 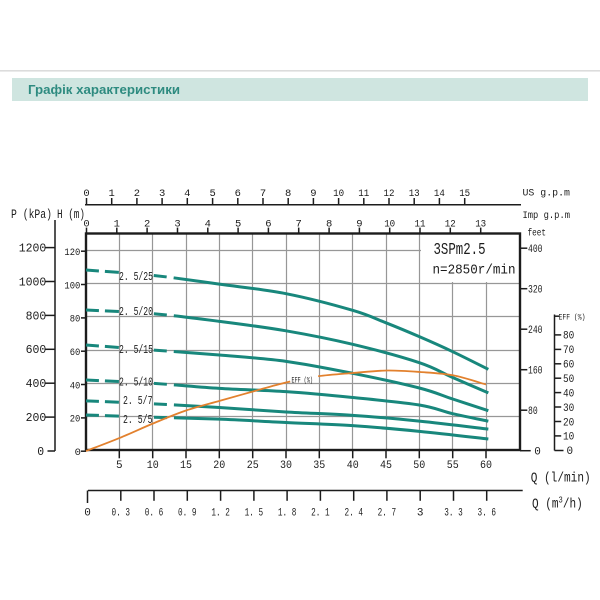 What do you see at coordinates (535, 372) in the screenshot?
I see `svg-text: 160` at bounding box center [535, 372].